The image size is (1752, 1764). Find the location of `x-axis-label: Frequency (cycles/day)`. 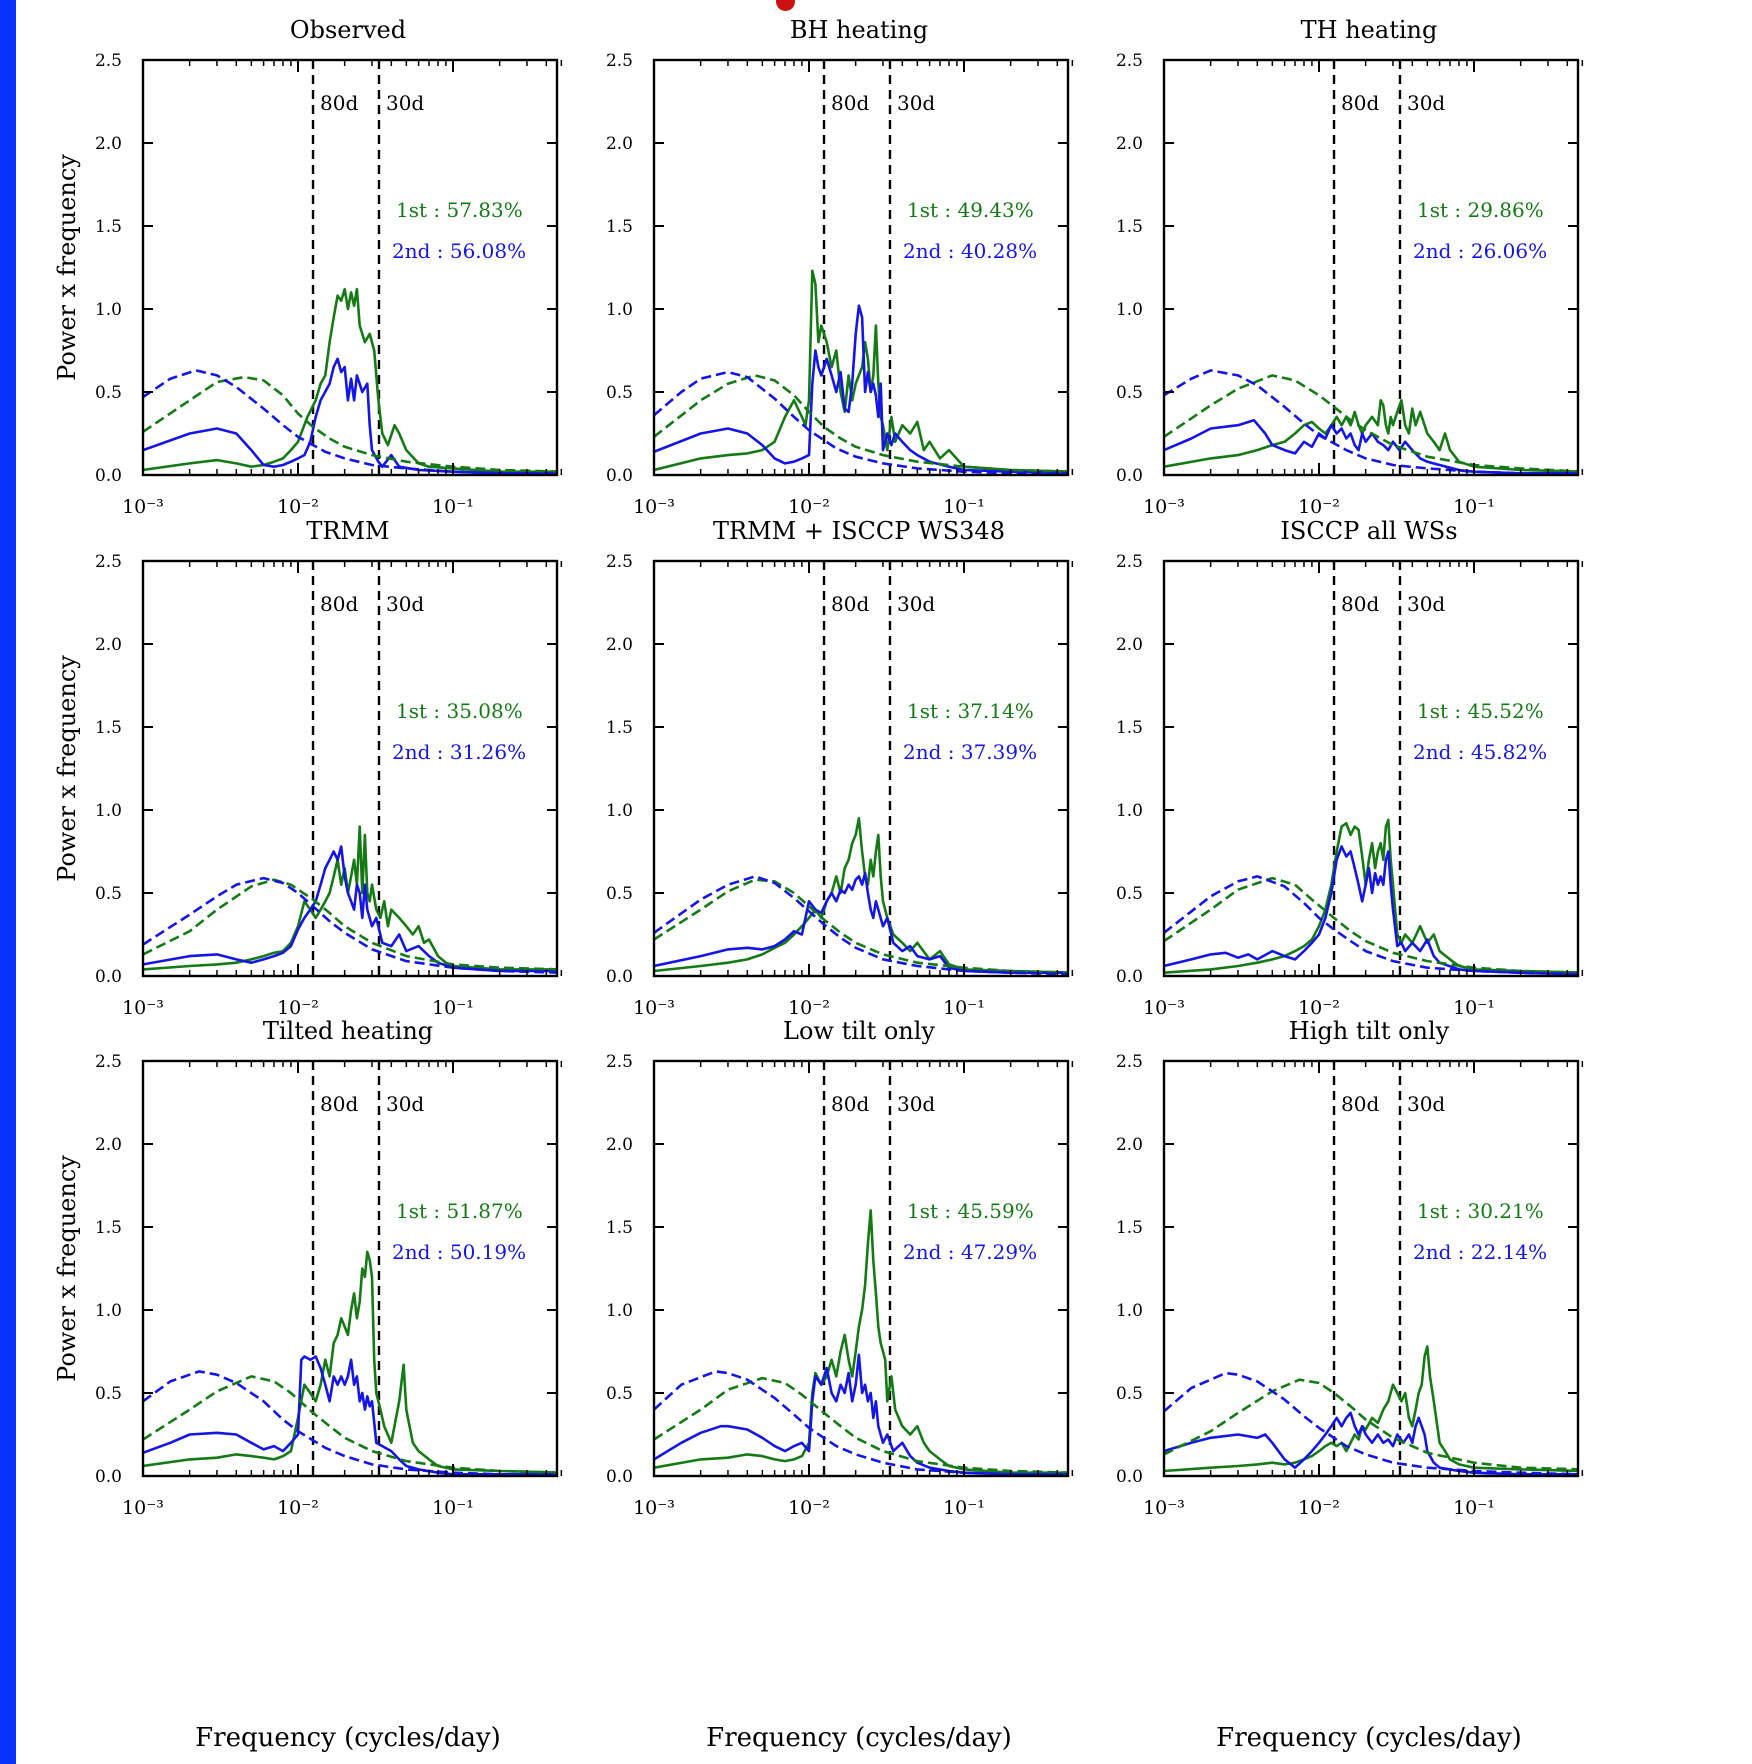

x-axis-label: Frequency (cycles/day) is located at coordinates (1369, 1738).